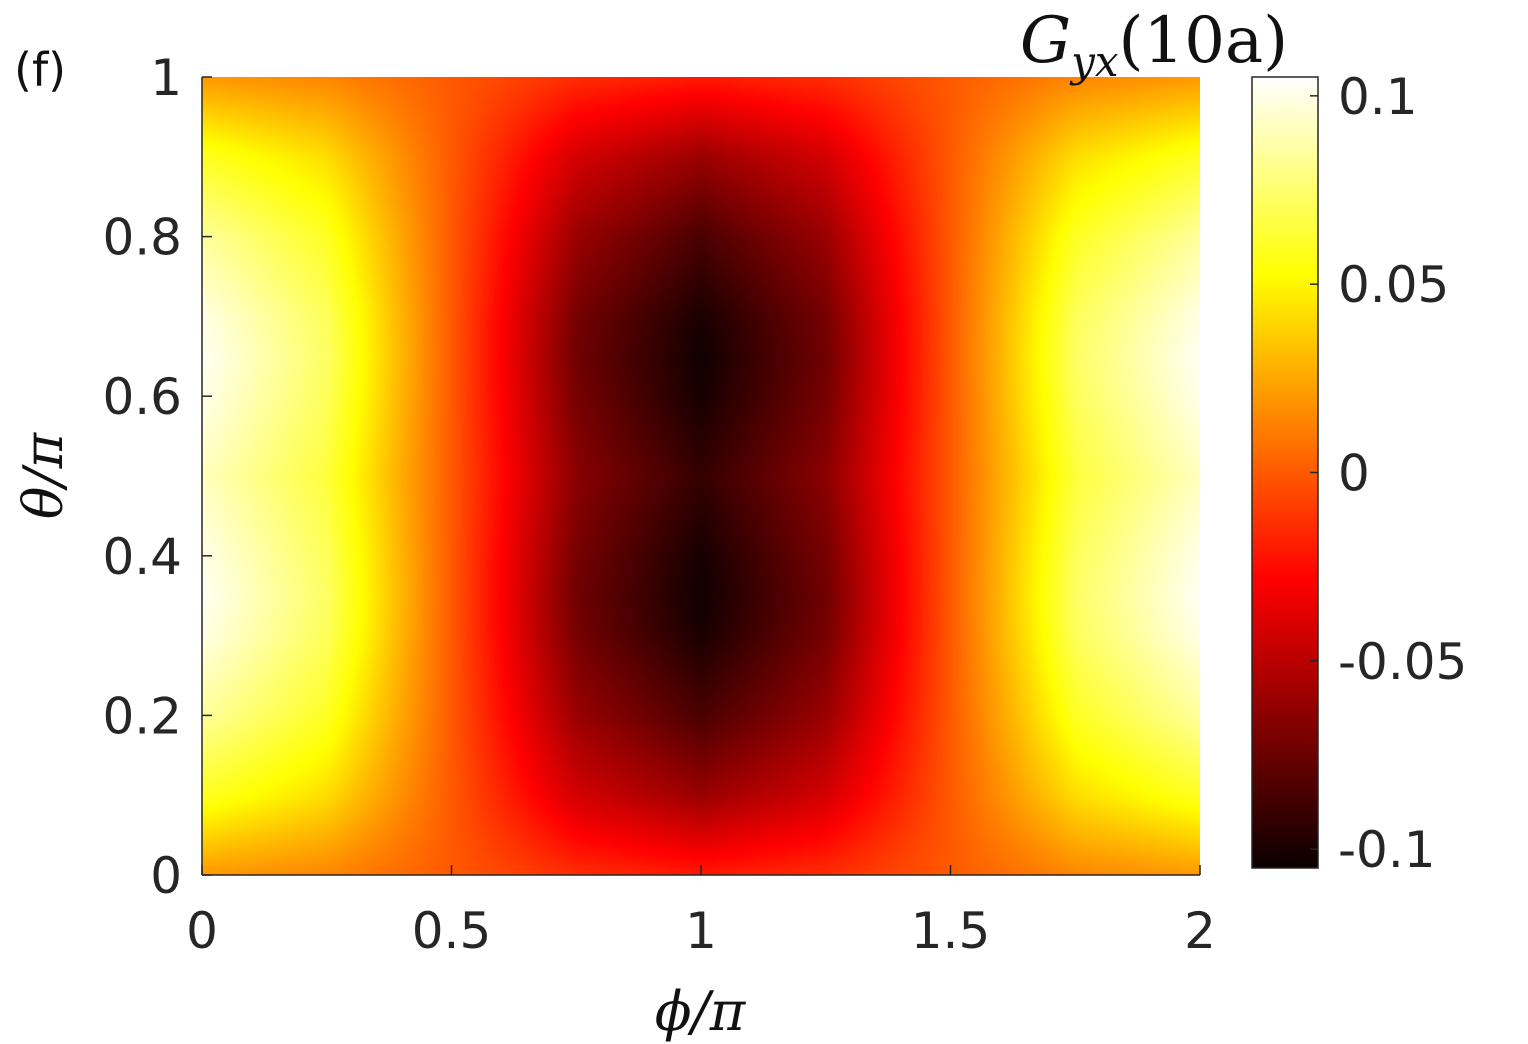 The height and width of the screenshot is (1044, 1528). I want to click on colorbar-tick-label: 0, so click(1354, 474).